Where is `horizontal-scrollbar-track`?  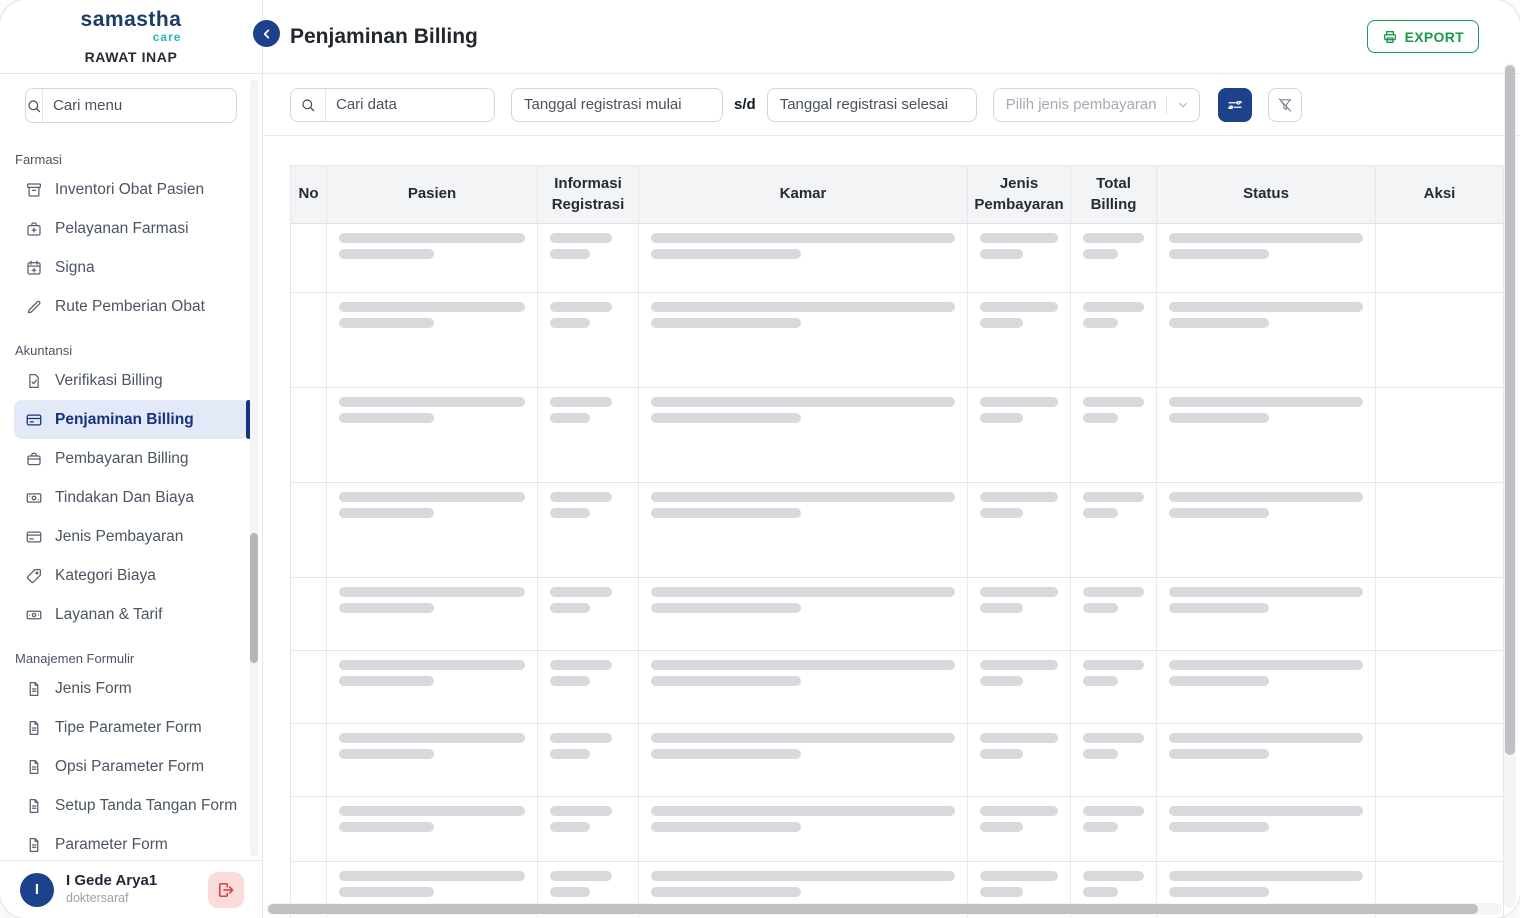
horizontal-scrollbar-track is located at coordinates (884, 909).